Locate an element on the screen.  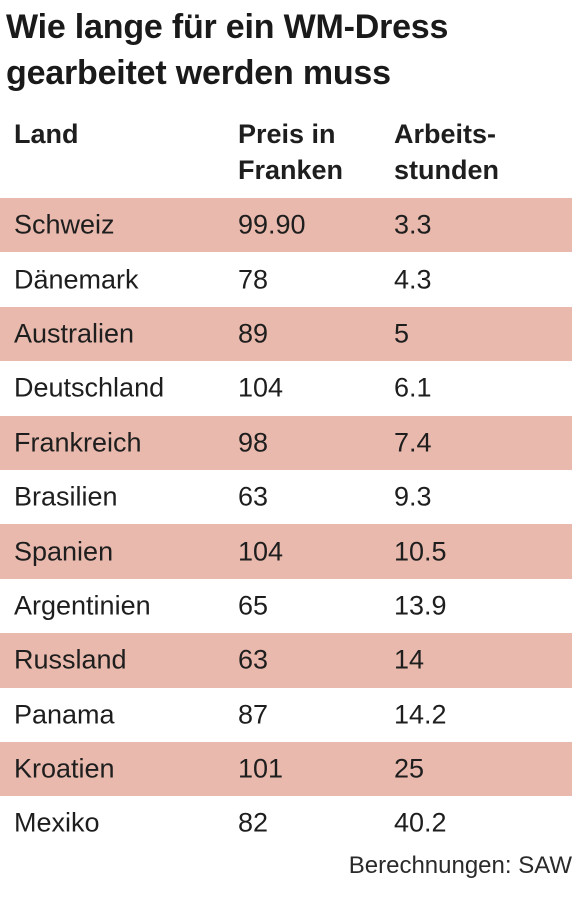
column-header-arbeitsstunden-line-2: stunden is located at coordinates (446, 170).